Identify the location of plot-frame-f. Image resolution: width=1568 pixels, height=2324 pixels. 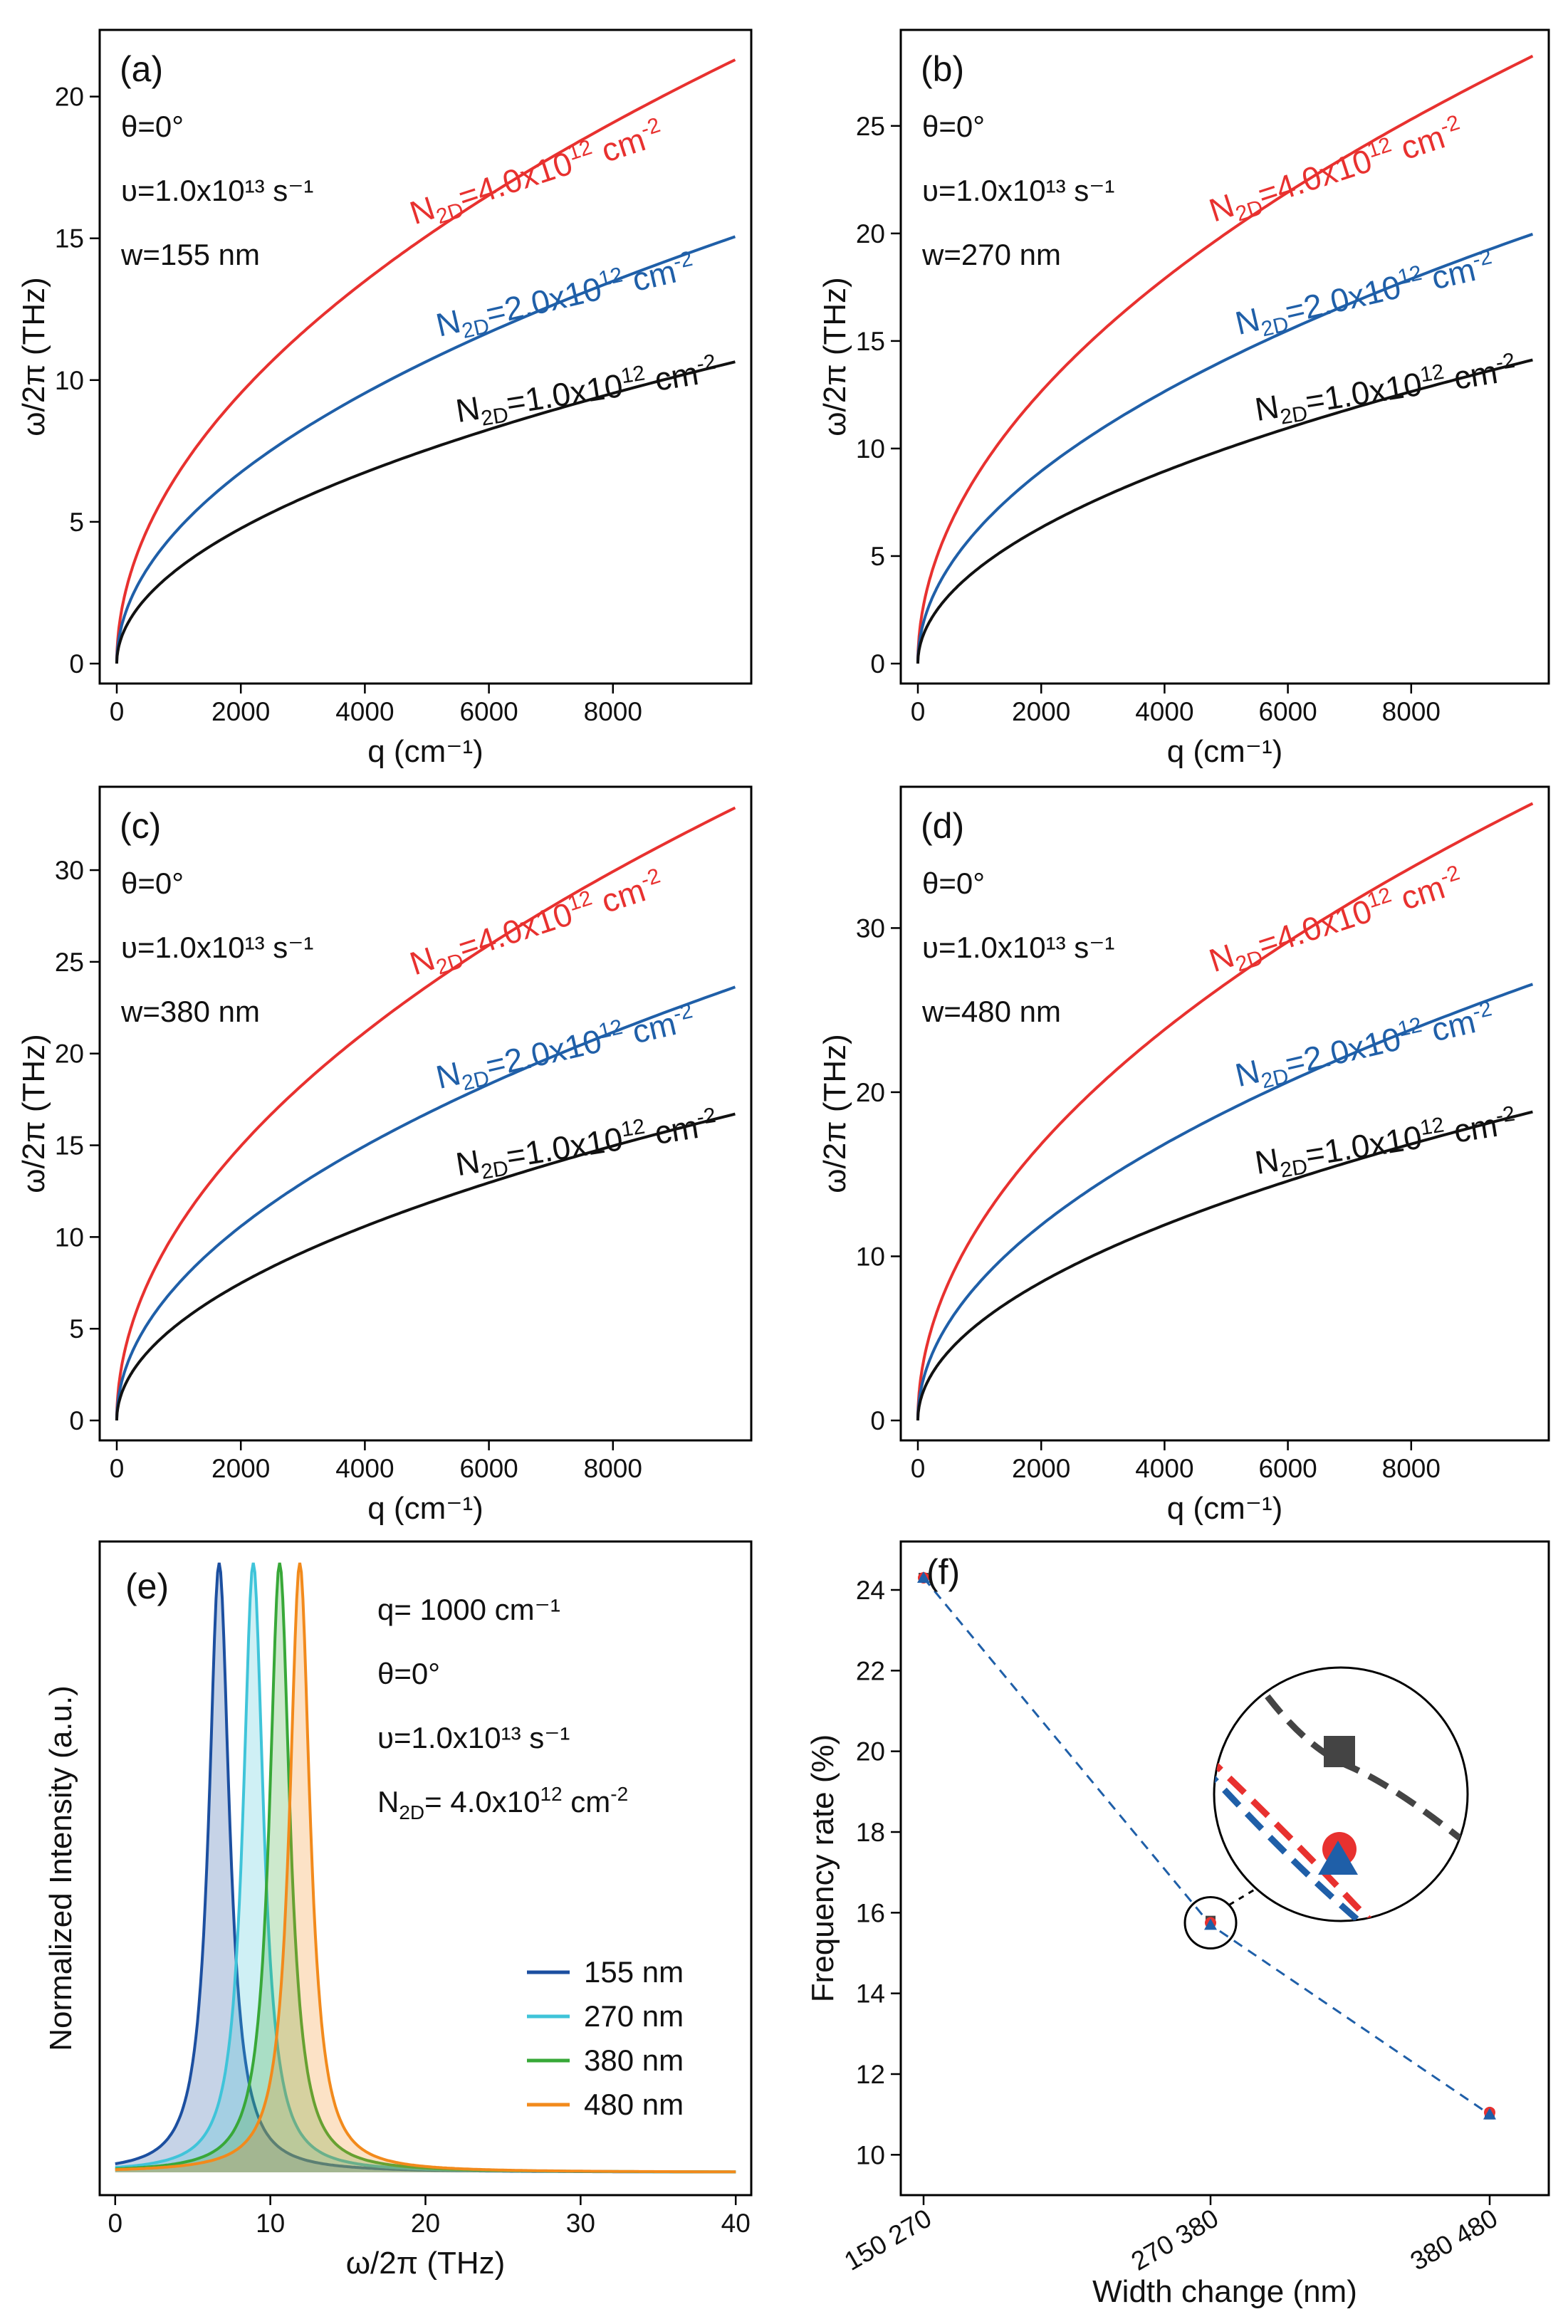
(1224, 1868).